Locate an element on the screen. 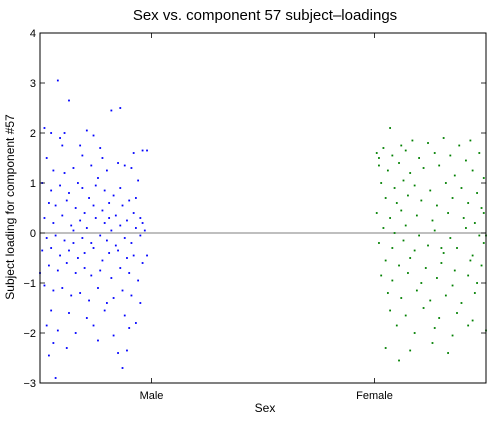  y-tick-label: 2 is located at coordinates (33, 134).